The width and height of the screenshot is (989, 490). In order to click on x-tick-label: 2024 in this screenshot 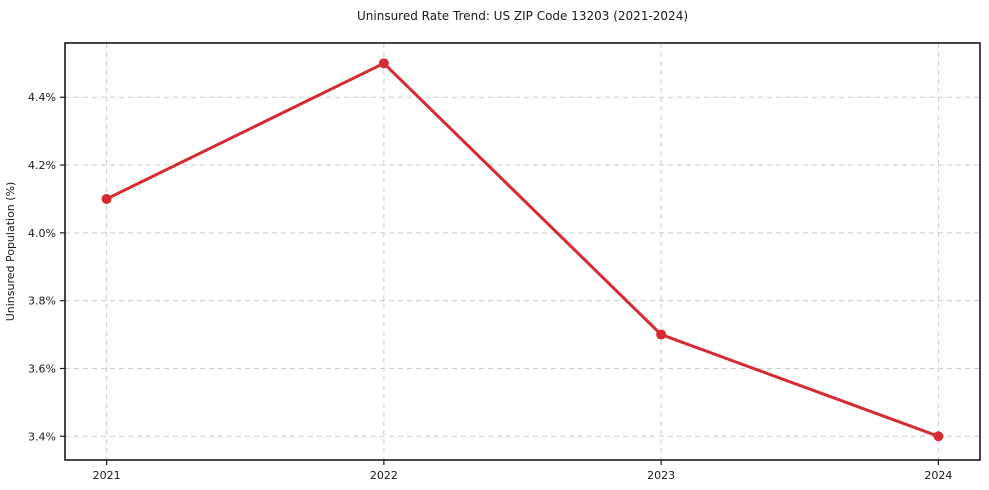, I will do `click(938, 475)`.